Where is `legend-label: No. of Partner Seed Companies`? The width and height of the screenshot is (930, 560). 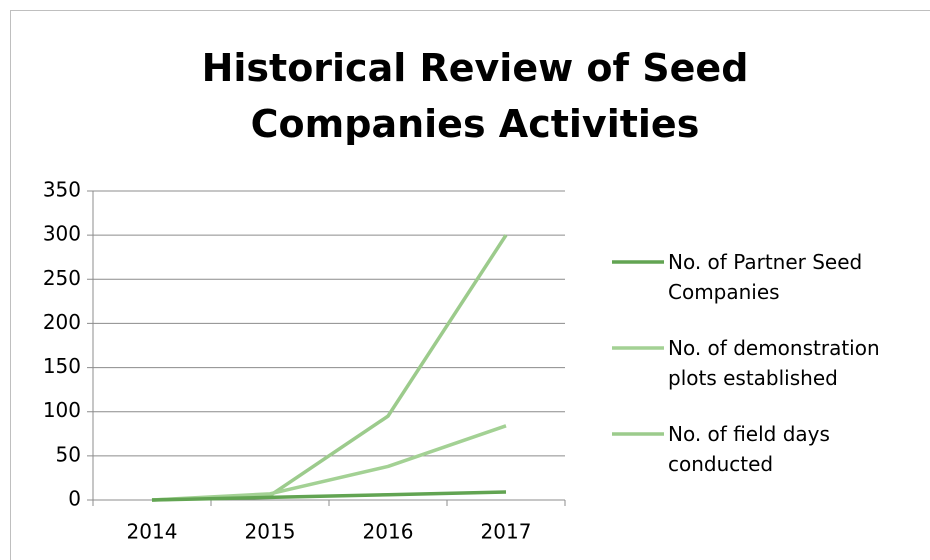
legend-label: No. of Partner Seed Companies is located at coordinates (765, 277).